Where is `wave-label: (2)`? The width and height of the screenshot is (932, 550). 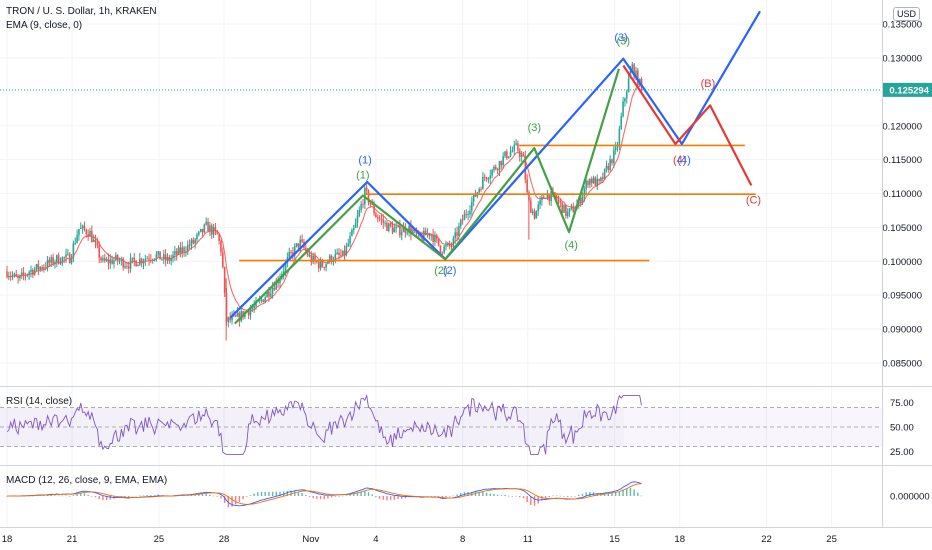 wave-label: (2) is located at coordinates (449, 271).